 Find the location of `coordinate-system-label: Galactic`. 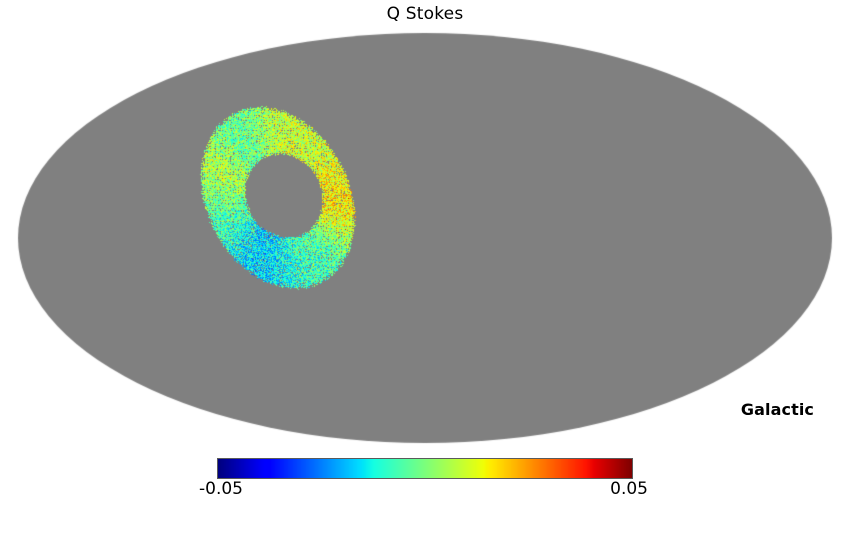

coordinate-system-label: Galactic is located at coordinates (777, 409).